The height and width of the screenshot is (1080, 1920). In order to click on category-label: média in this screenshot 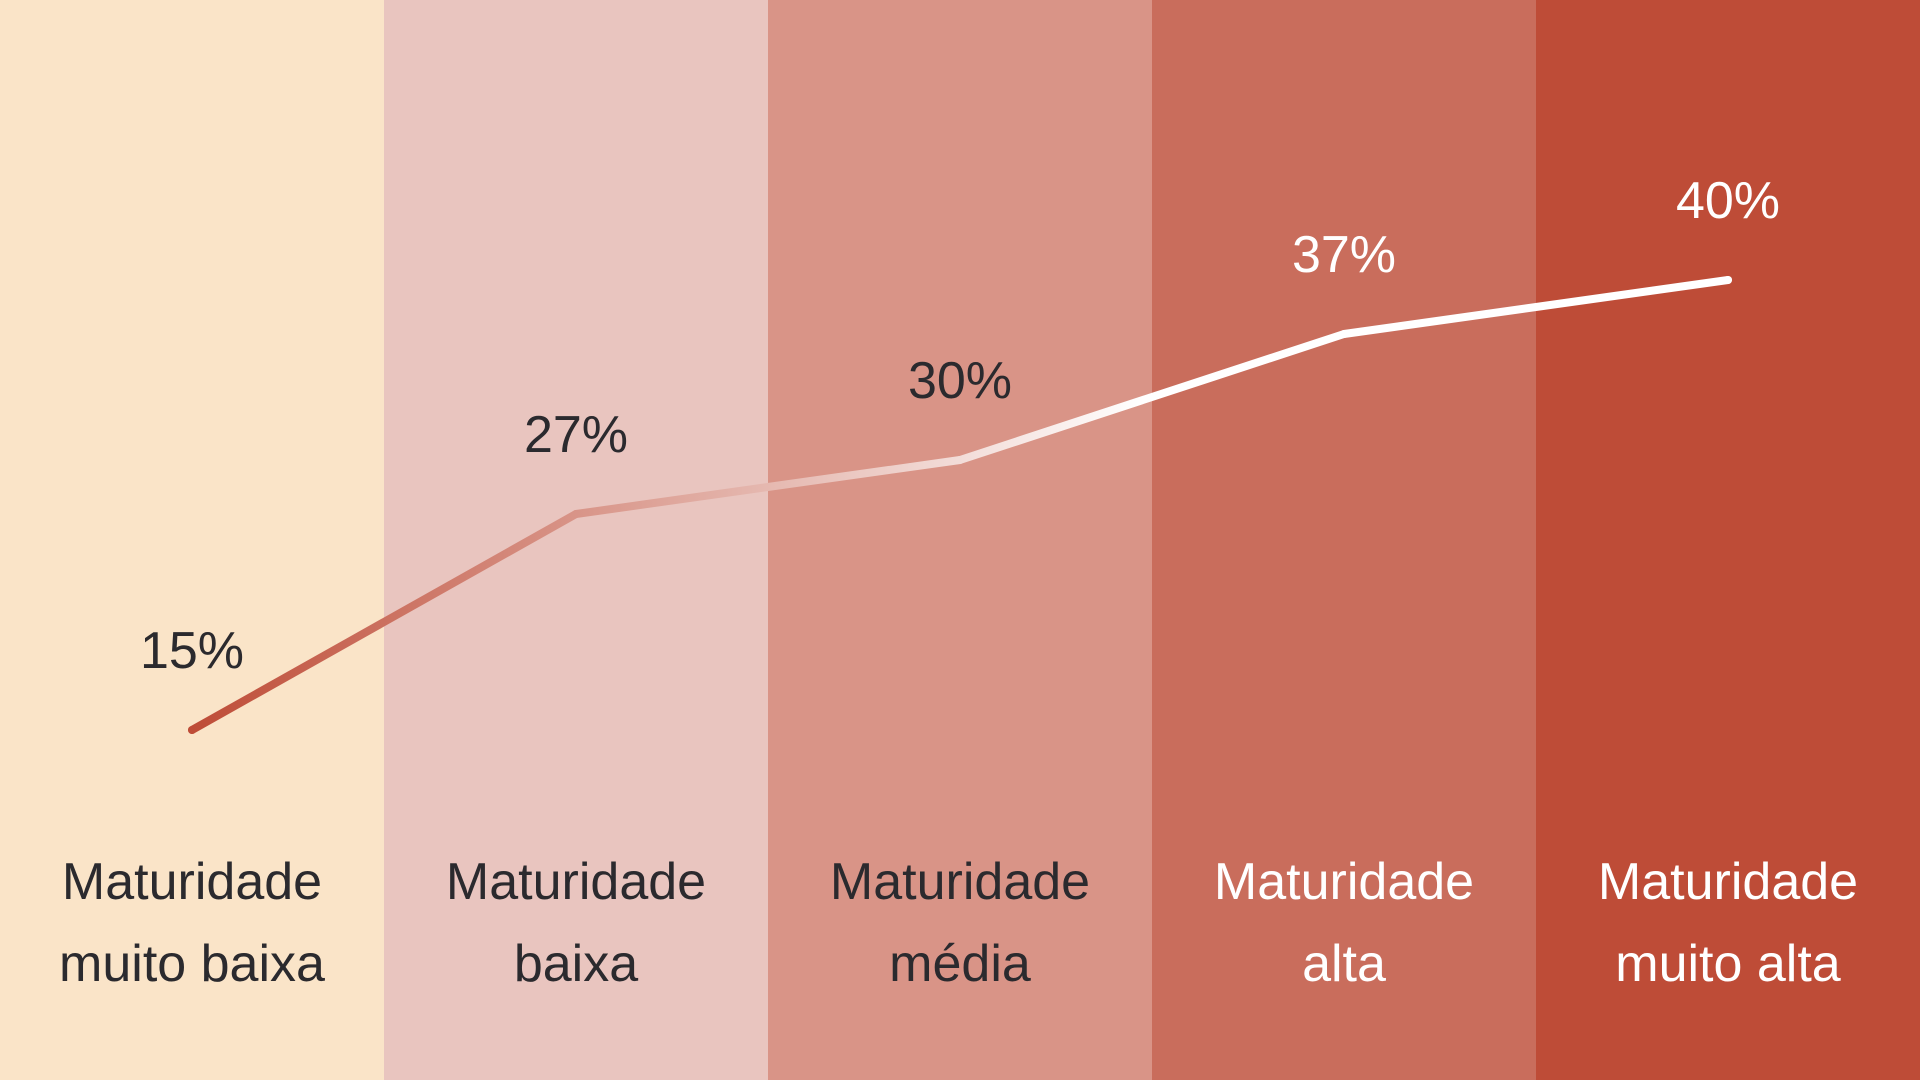, I will do `click(960, 964)`.